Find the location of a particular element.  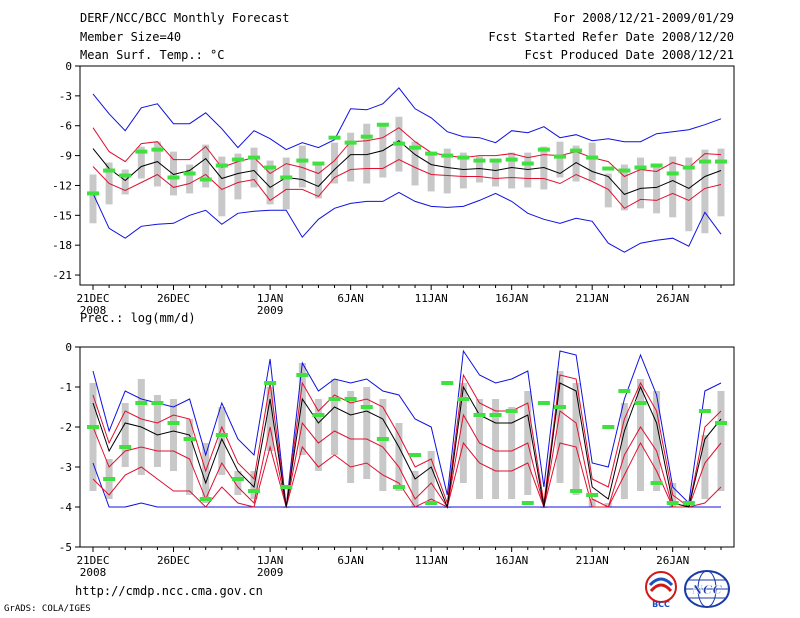

ncc-logo: NCC is located at coordinates (707, 589).